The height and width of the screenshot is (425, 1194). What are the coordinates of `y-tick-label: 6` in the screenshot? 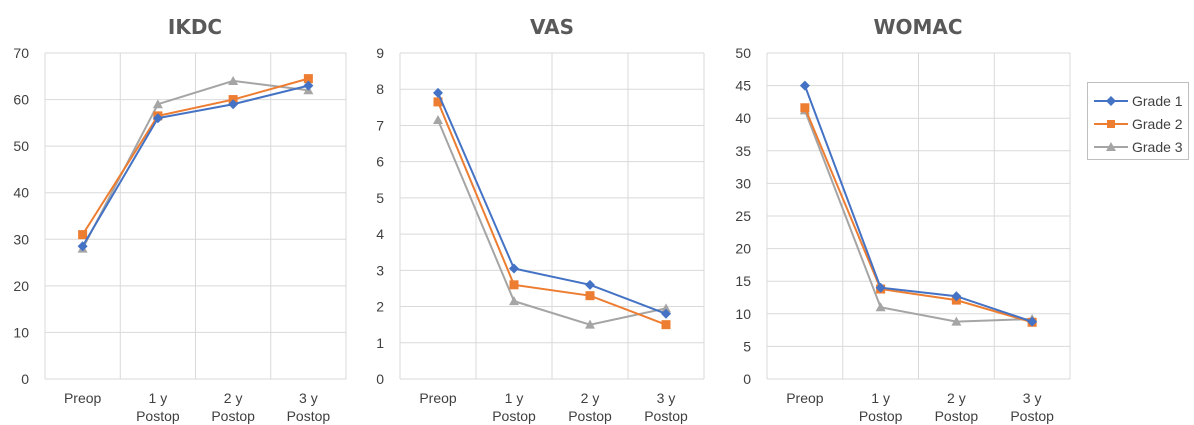 It's located at (380, 162).